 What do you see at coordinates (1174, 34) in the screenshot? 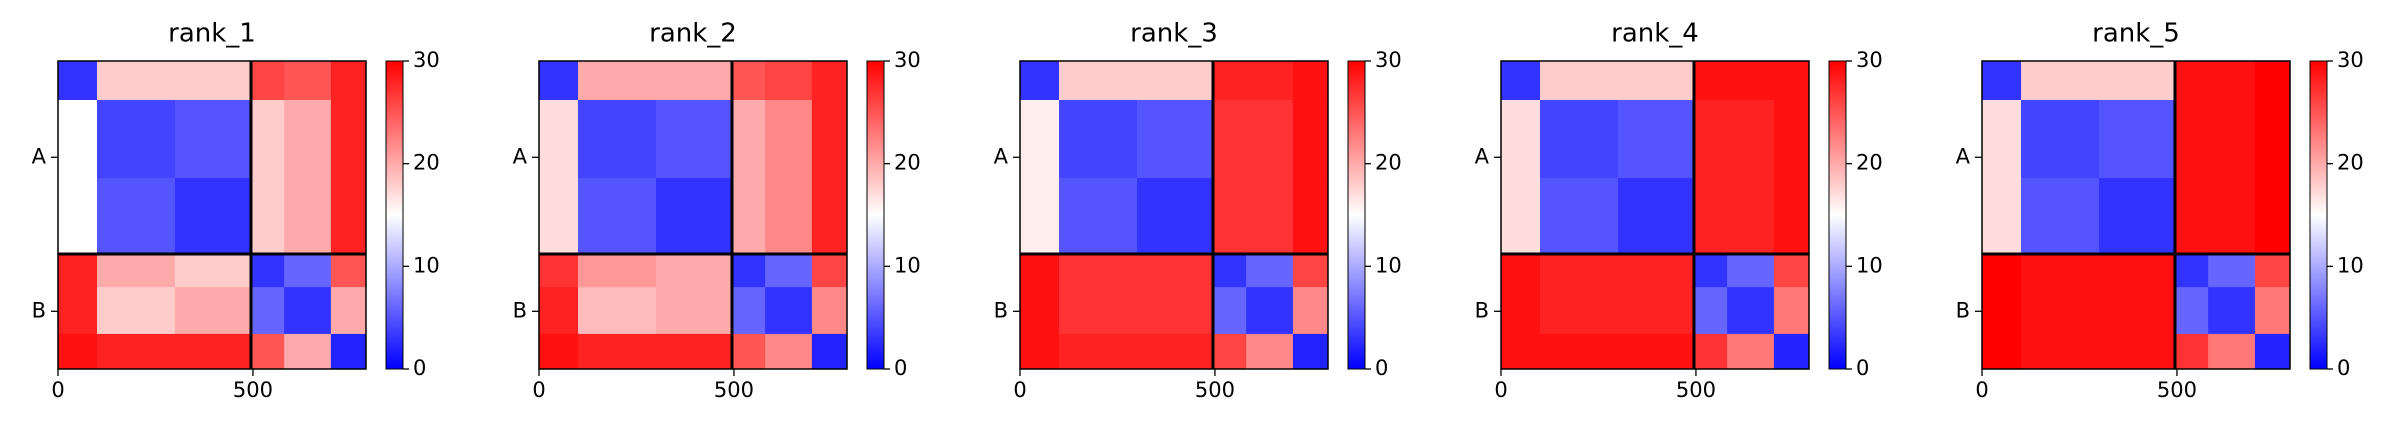
I see `panel-title: rank_3` at bounding box center [1174, 34].